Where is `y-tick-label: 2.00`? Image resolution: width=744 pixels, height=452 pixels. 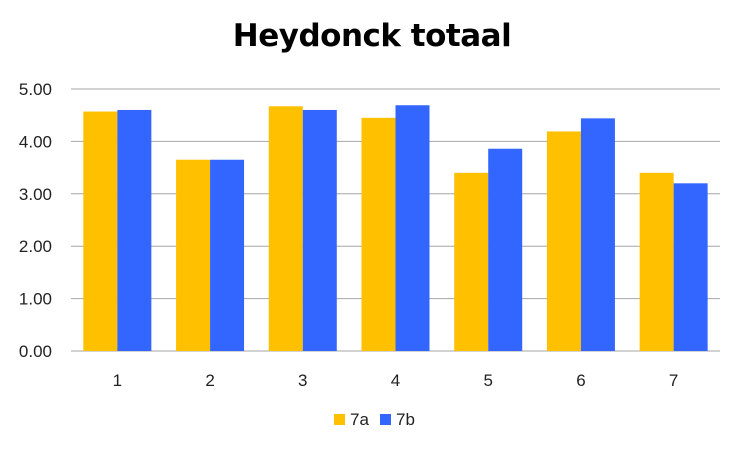
y-tick-label: 2.00 is located at coordinates (35, 246).